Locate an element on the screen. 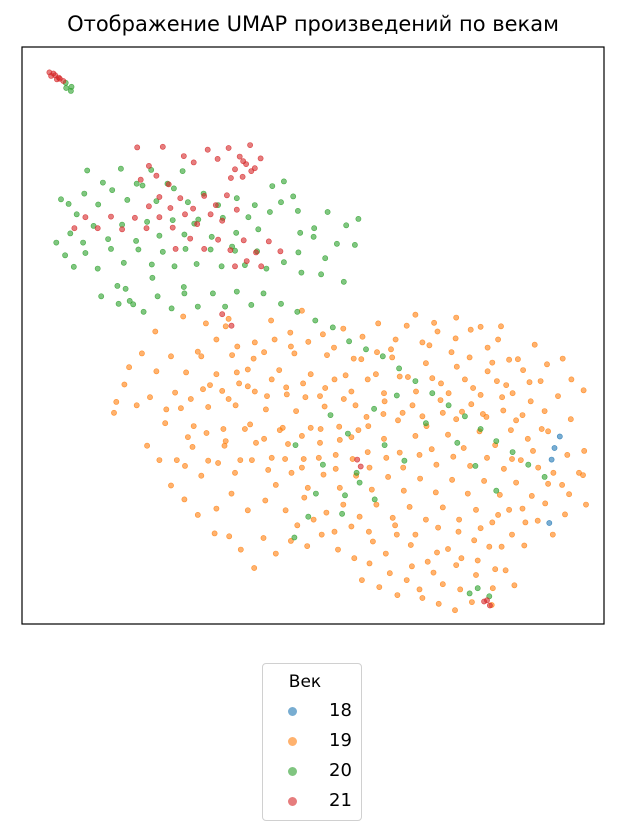  legend-label-19: 19 is located at coordinates (340, 740).